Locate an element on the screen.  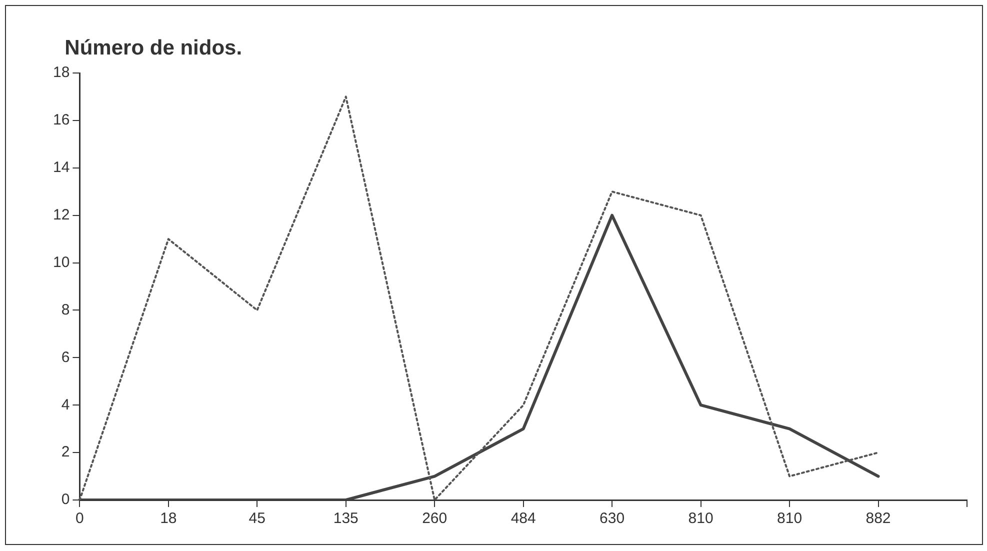
x-tick-label: 18 is located at coordinates (168, 519).